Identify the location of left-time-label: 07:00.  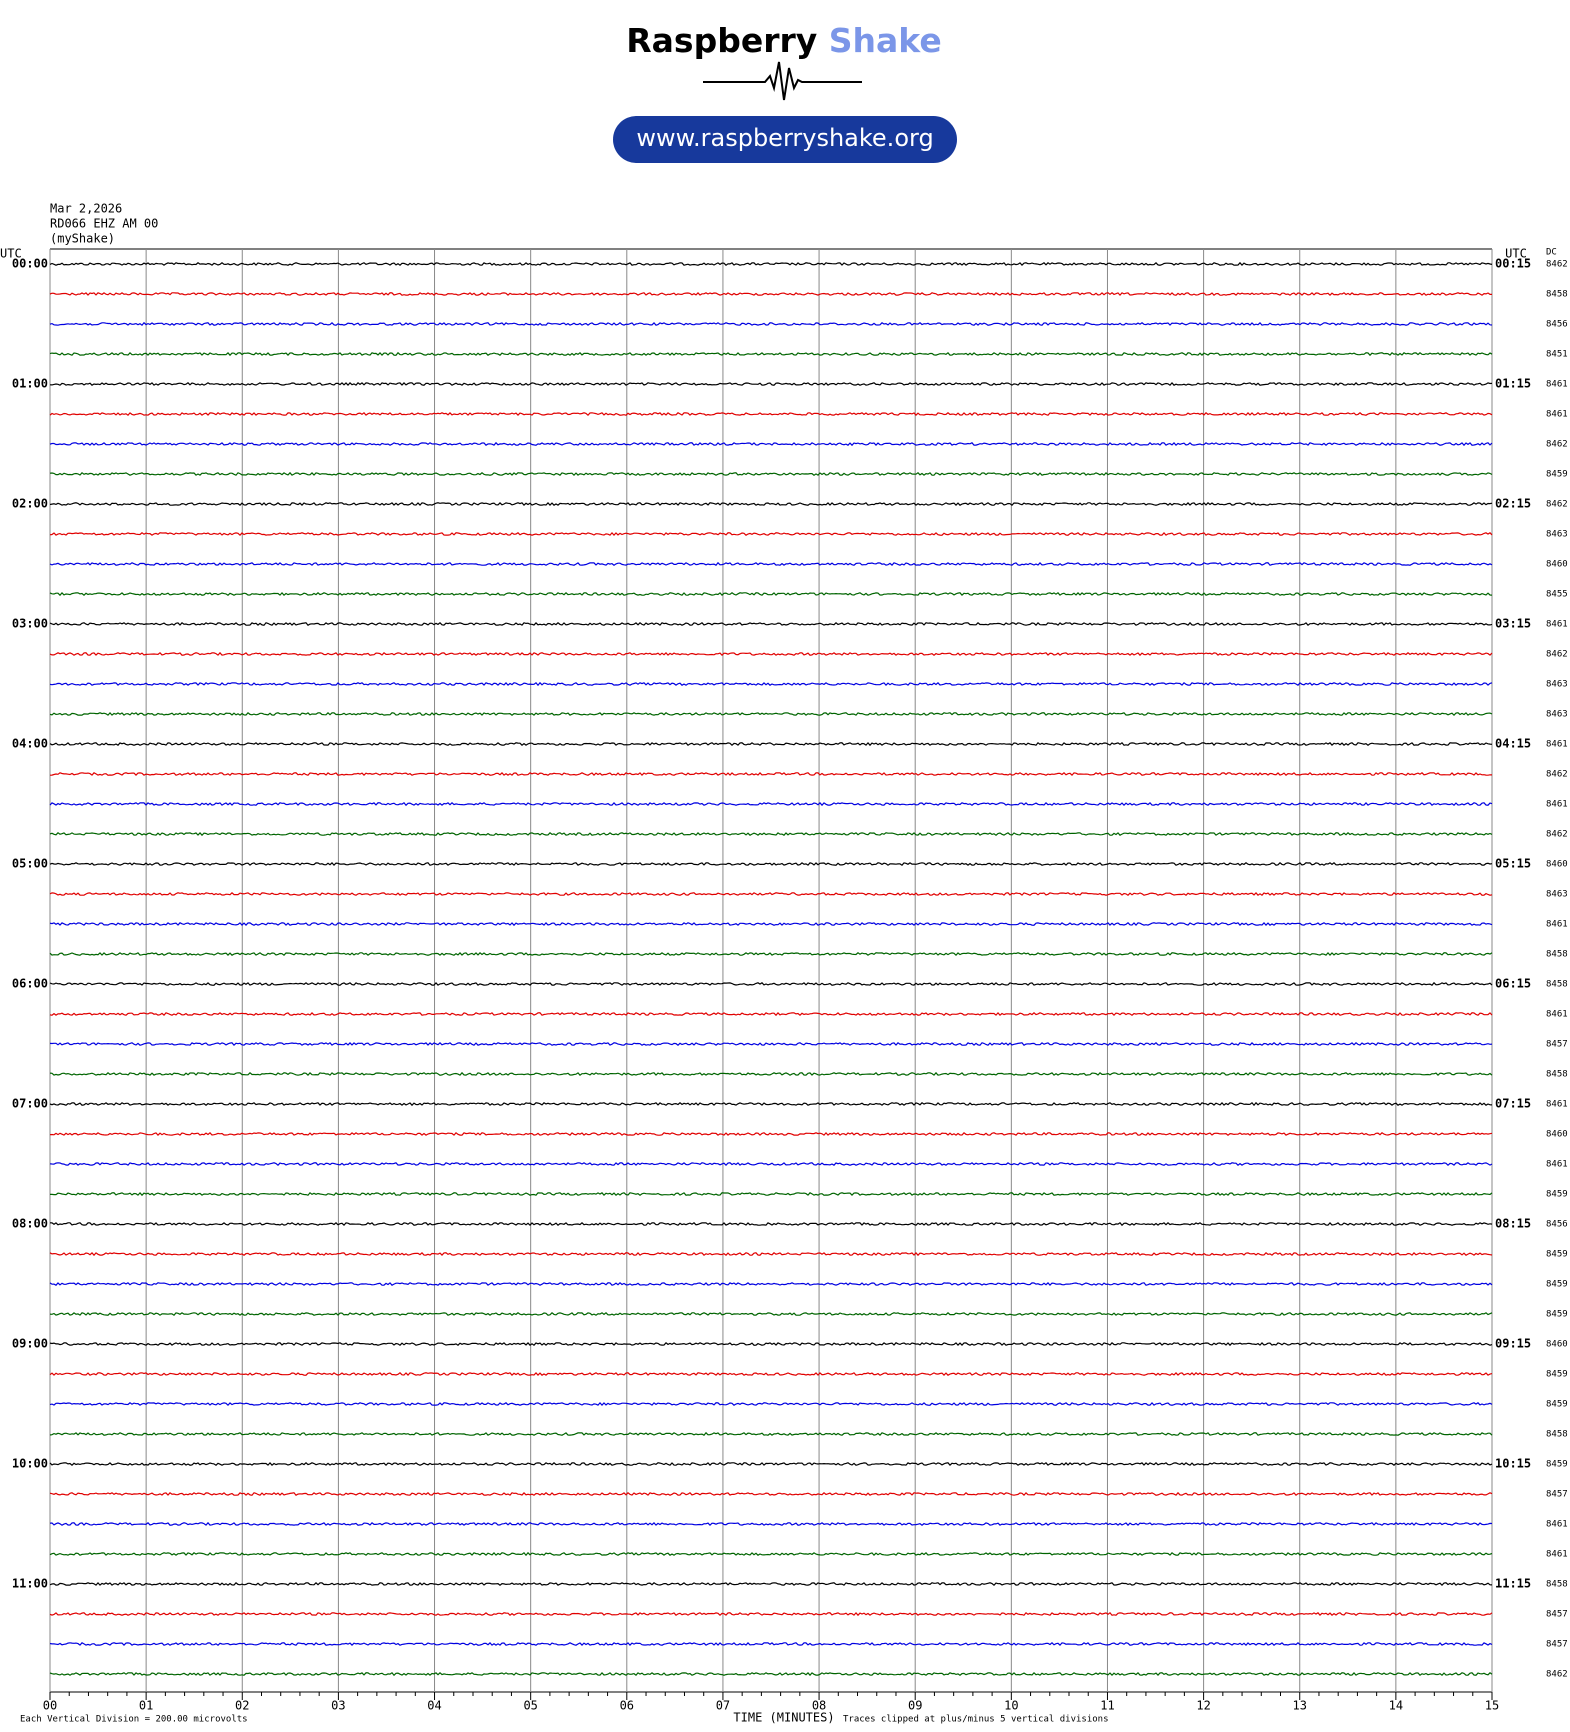
(30, 1104).